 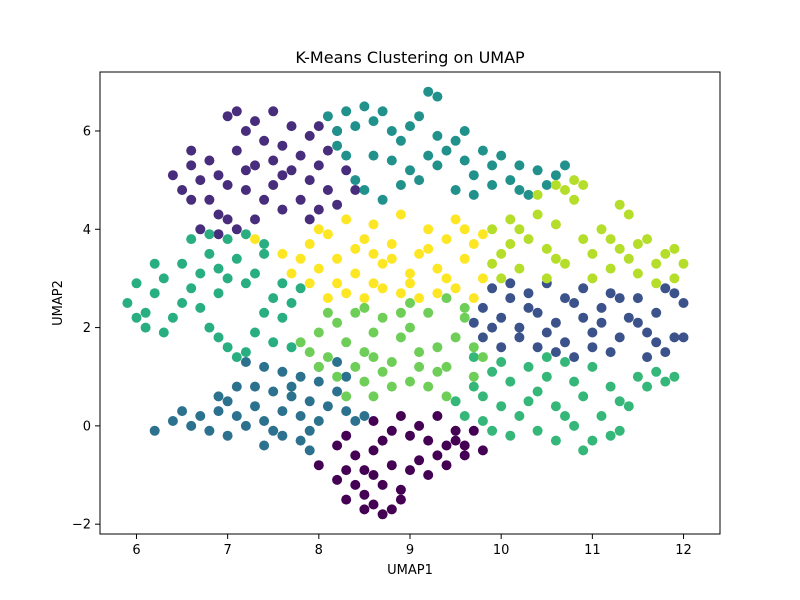 I want to click on x-tick-label: 10, so click(x=501, y=550).